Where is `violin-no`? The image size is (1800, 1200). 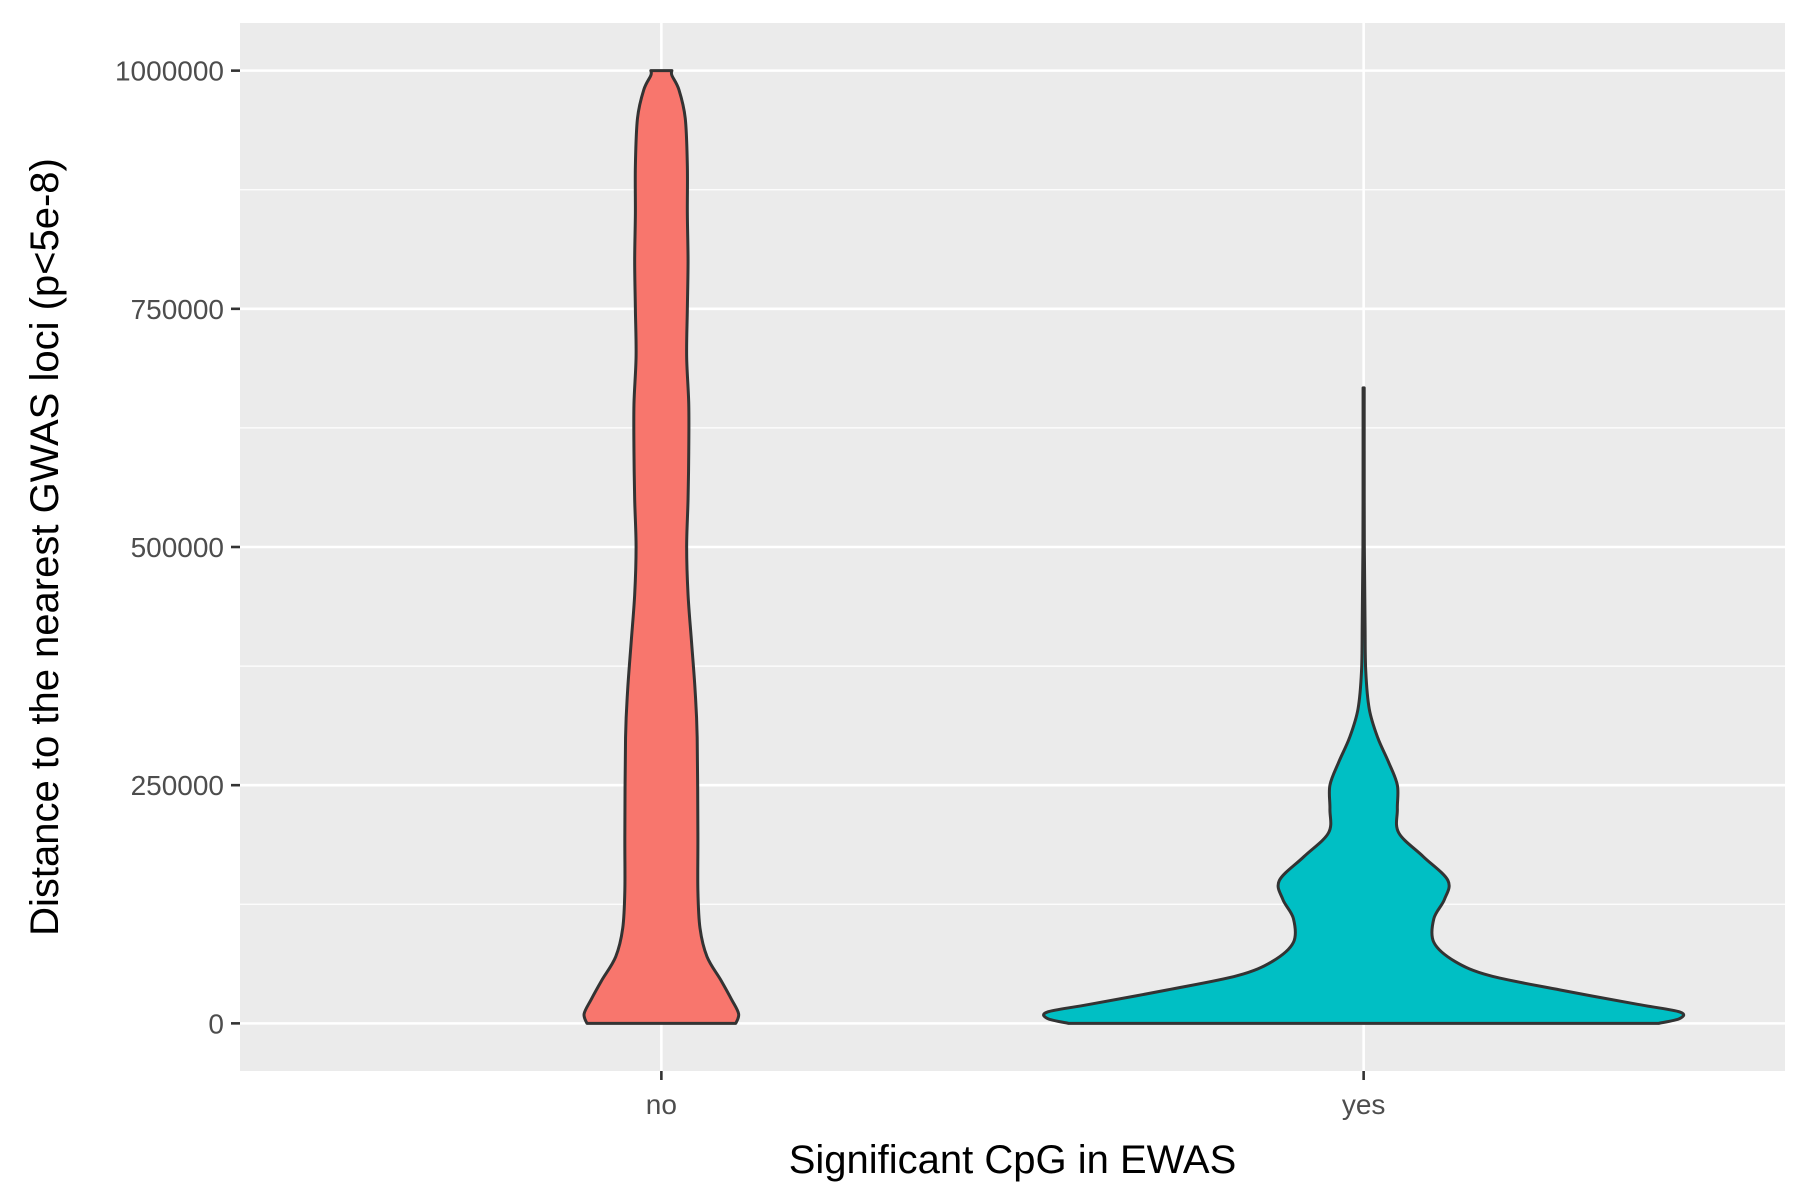 violin-no is located at coordinates (661, 547).